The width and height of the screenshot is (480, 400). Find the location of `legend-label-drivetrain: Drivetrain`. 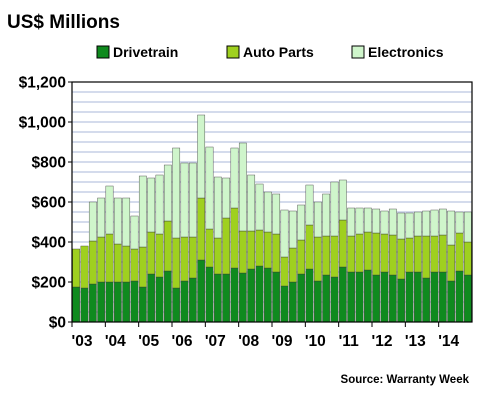

legend-label-drivetrain: Drivetrain is located at coordinates (145, 52).